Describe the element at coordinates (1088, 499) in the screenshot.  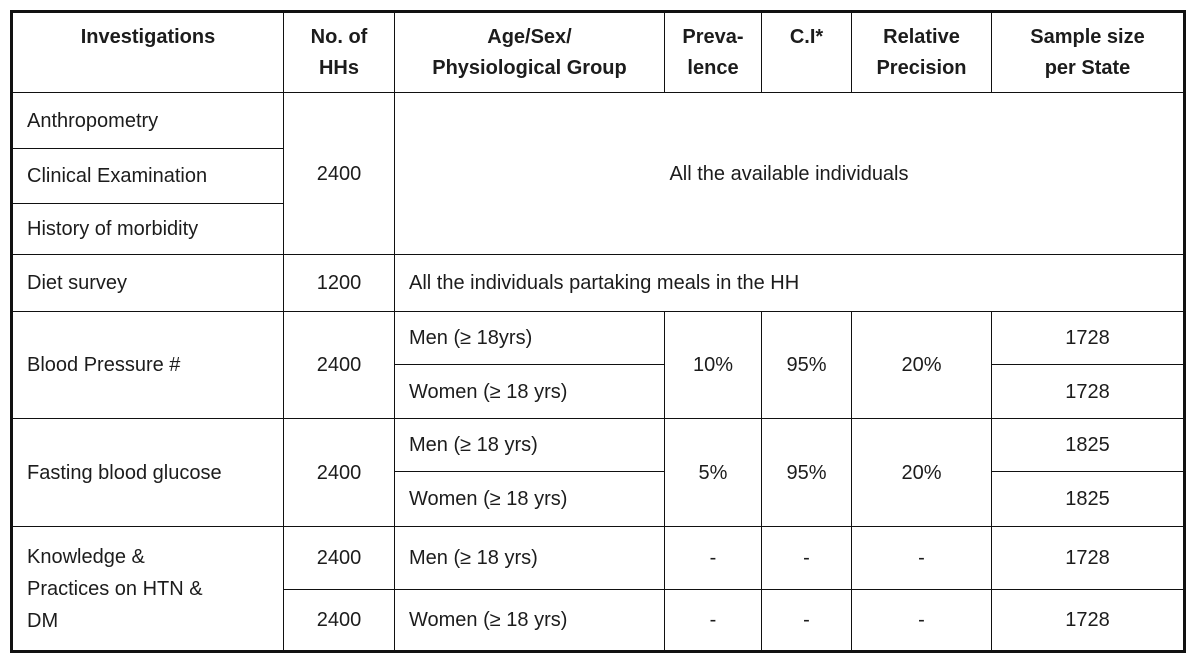
I see `cell-fbg-sample-women: 1825` at that location.